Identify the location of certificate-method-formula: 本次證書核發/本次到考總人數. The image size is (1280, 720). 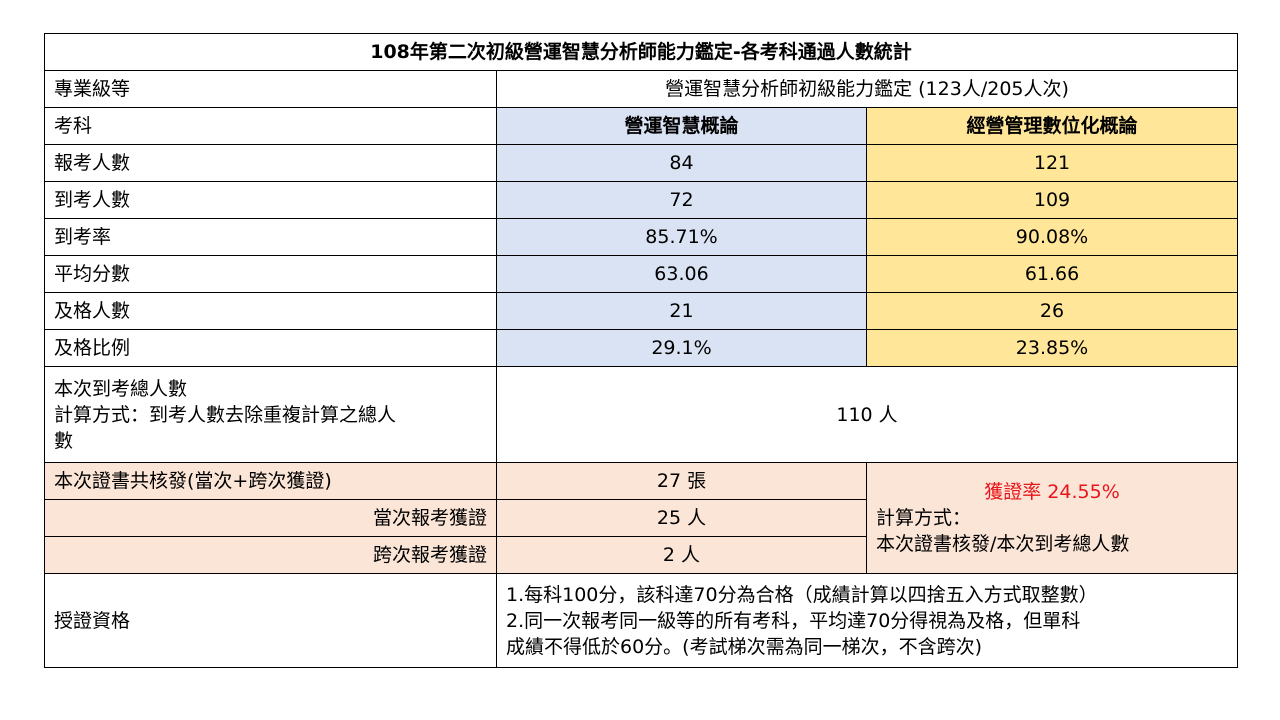
(1003, 544).